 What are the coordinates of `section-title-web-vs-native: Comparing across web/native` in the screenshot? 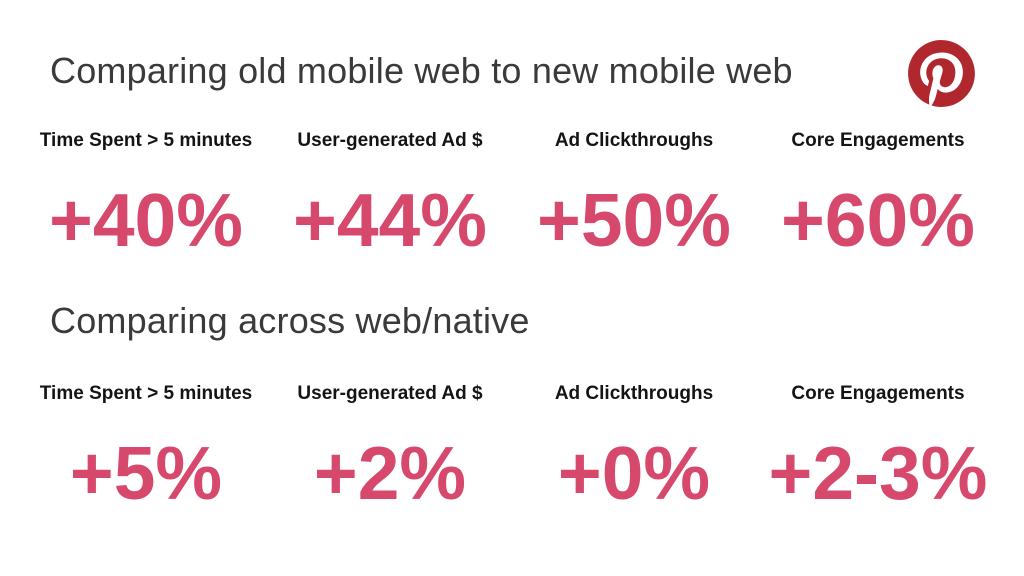 It's located at (290, 320).